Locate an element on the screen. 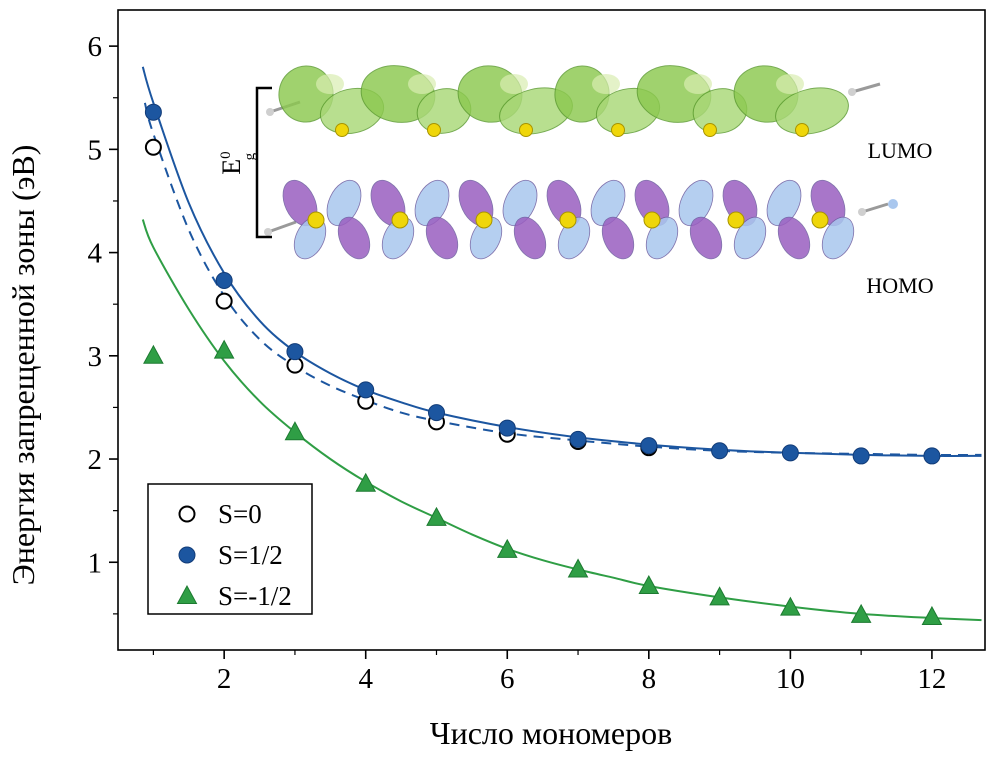 This screenshot has width=1008, height=769. legend: S=0 S=1/2 S=-1/2 is located at coordinates (230, 549).